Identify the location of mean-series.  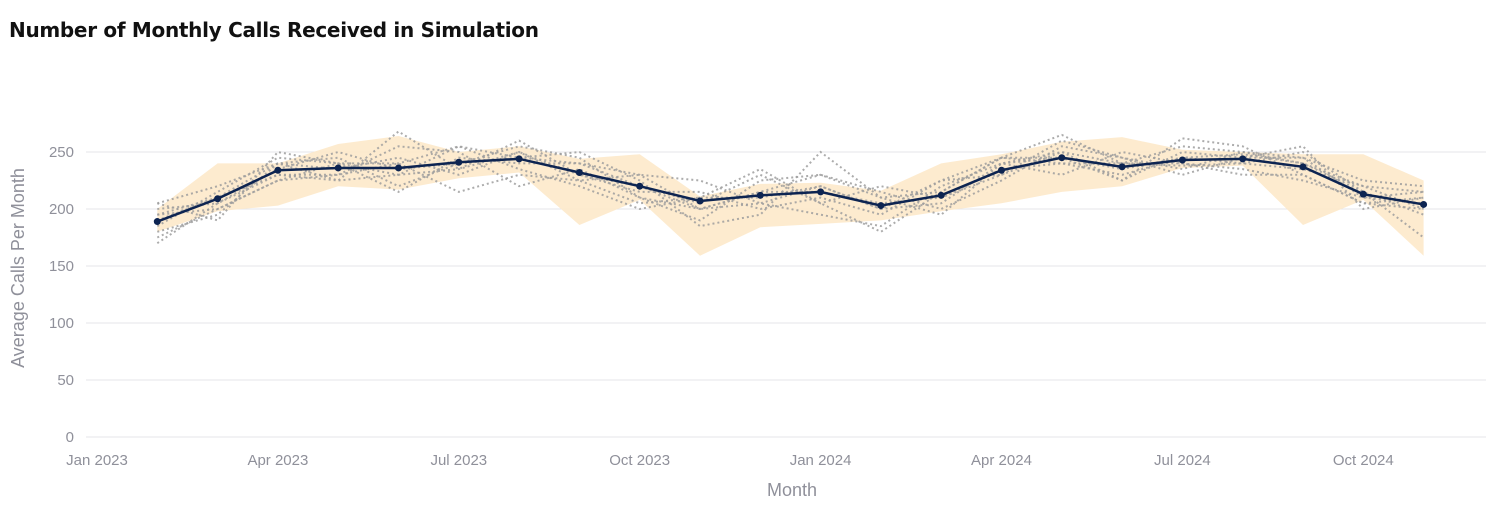
(790, 190).